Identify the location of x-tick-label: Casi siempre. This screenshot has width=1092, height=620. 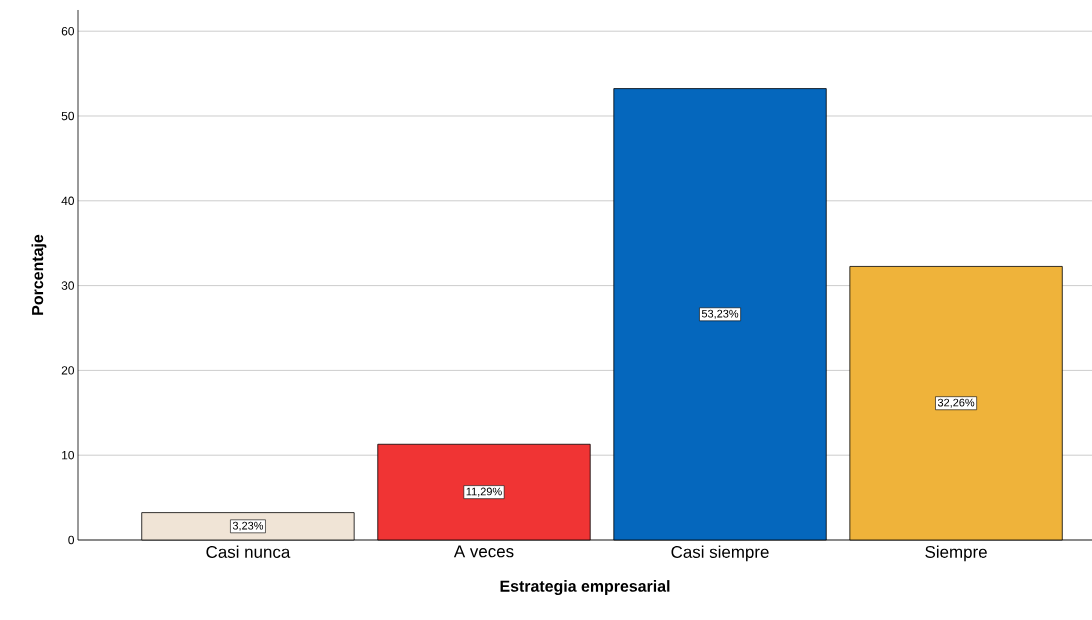
(720, 553).